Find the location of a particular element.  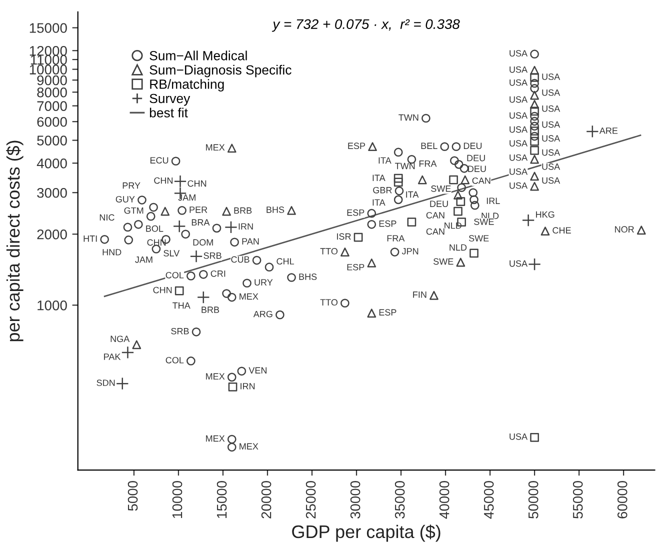

annotation: NIC is located at coordinates (107, 217).